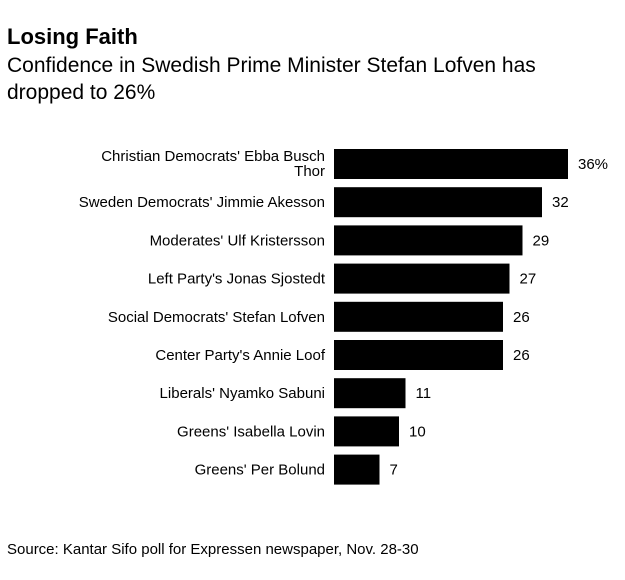  Describe the element at coordinates (237, 240) in the screenshot. I see `category-label-2: Moderates' Ulf Kristersson` at that location.